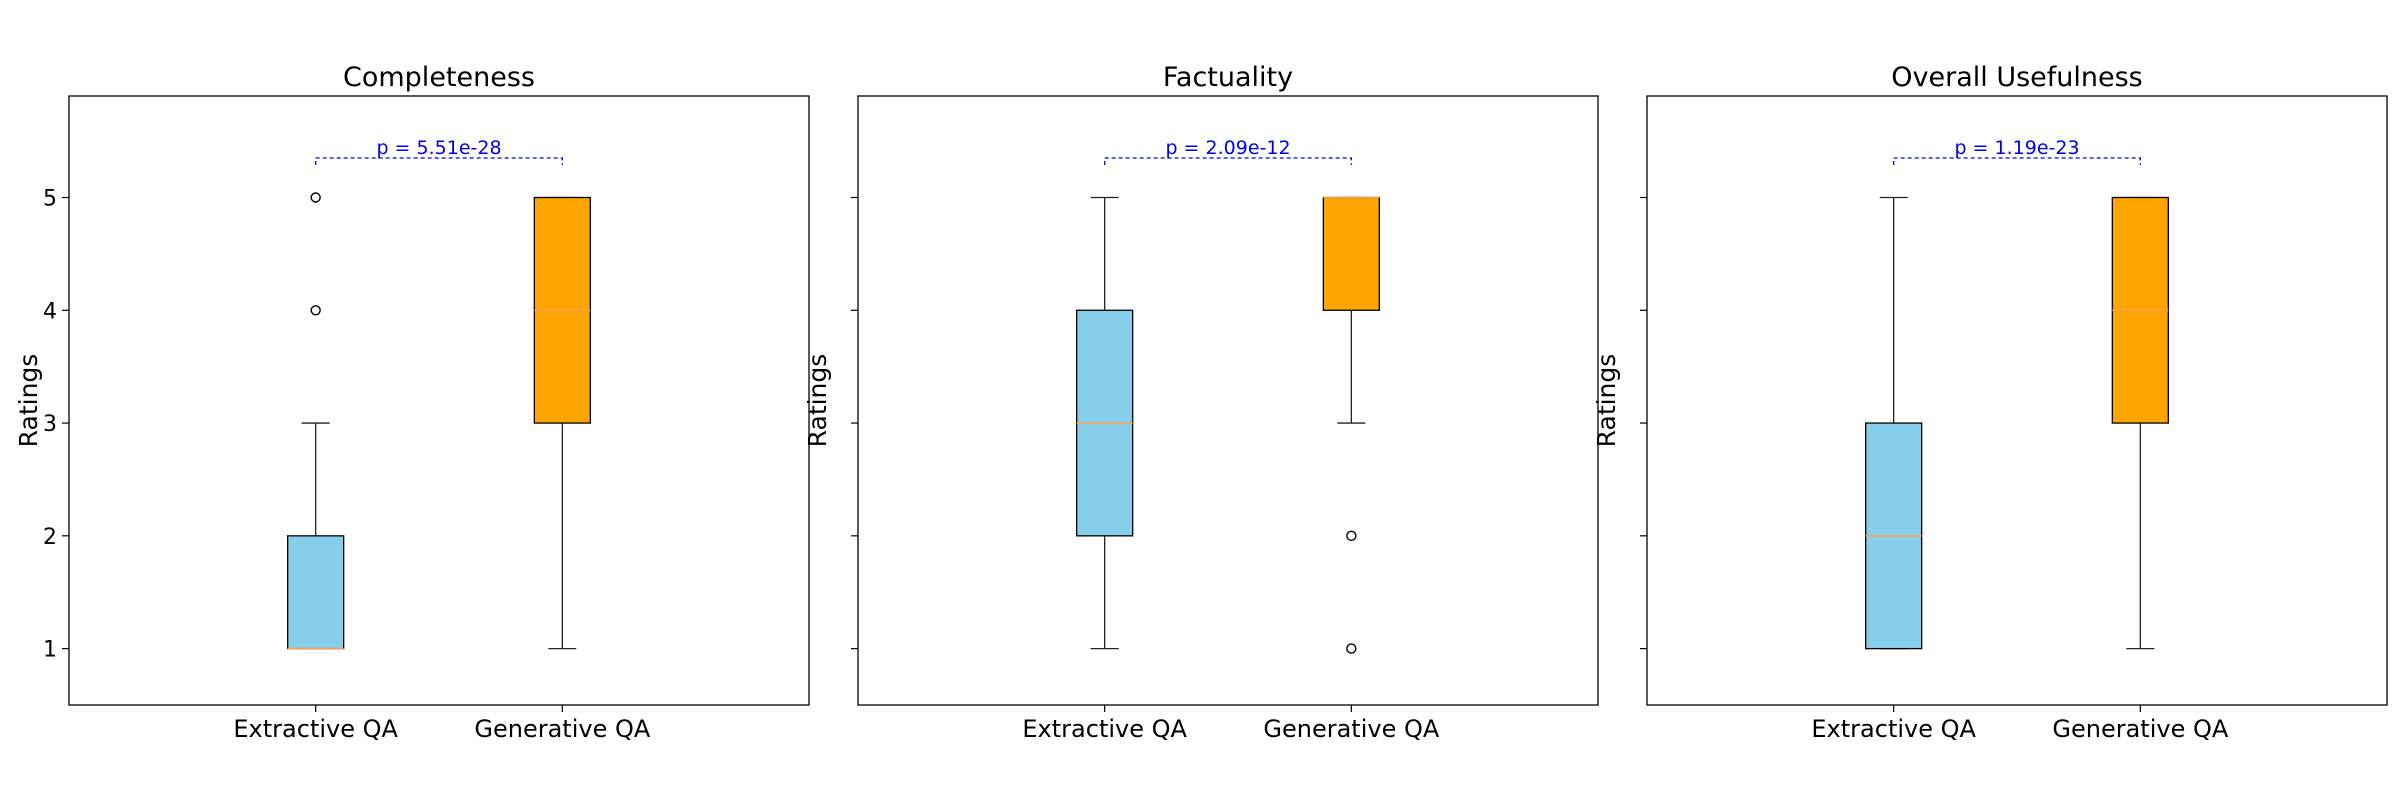 Image resolution: width=2400 pixels, height=800 pixels. Describe the element at coordinates (438, 148) in the screenshot. I see `p-value-label: p = 5.51e-28` at that location.